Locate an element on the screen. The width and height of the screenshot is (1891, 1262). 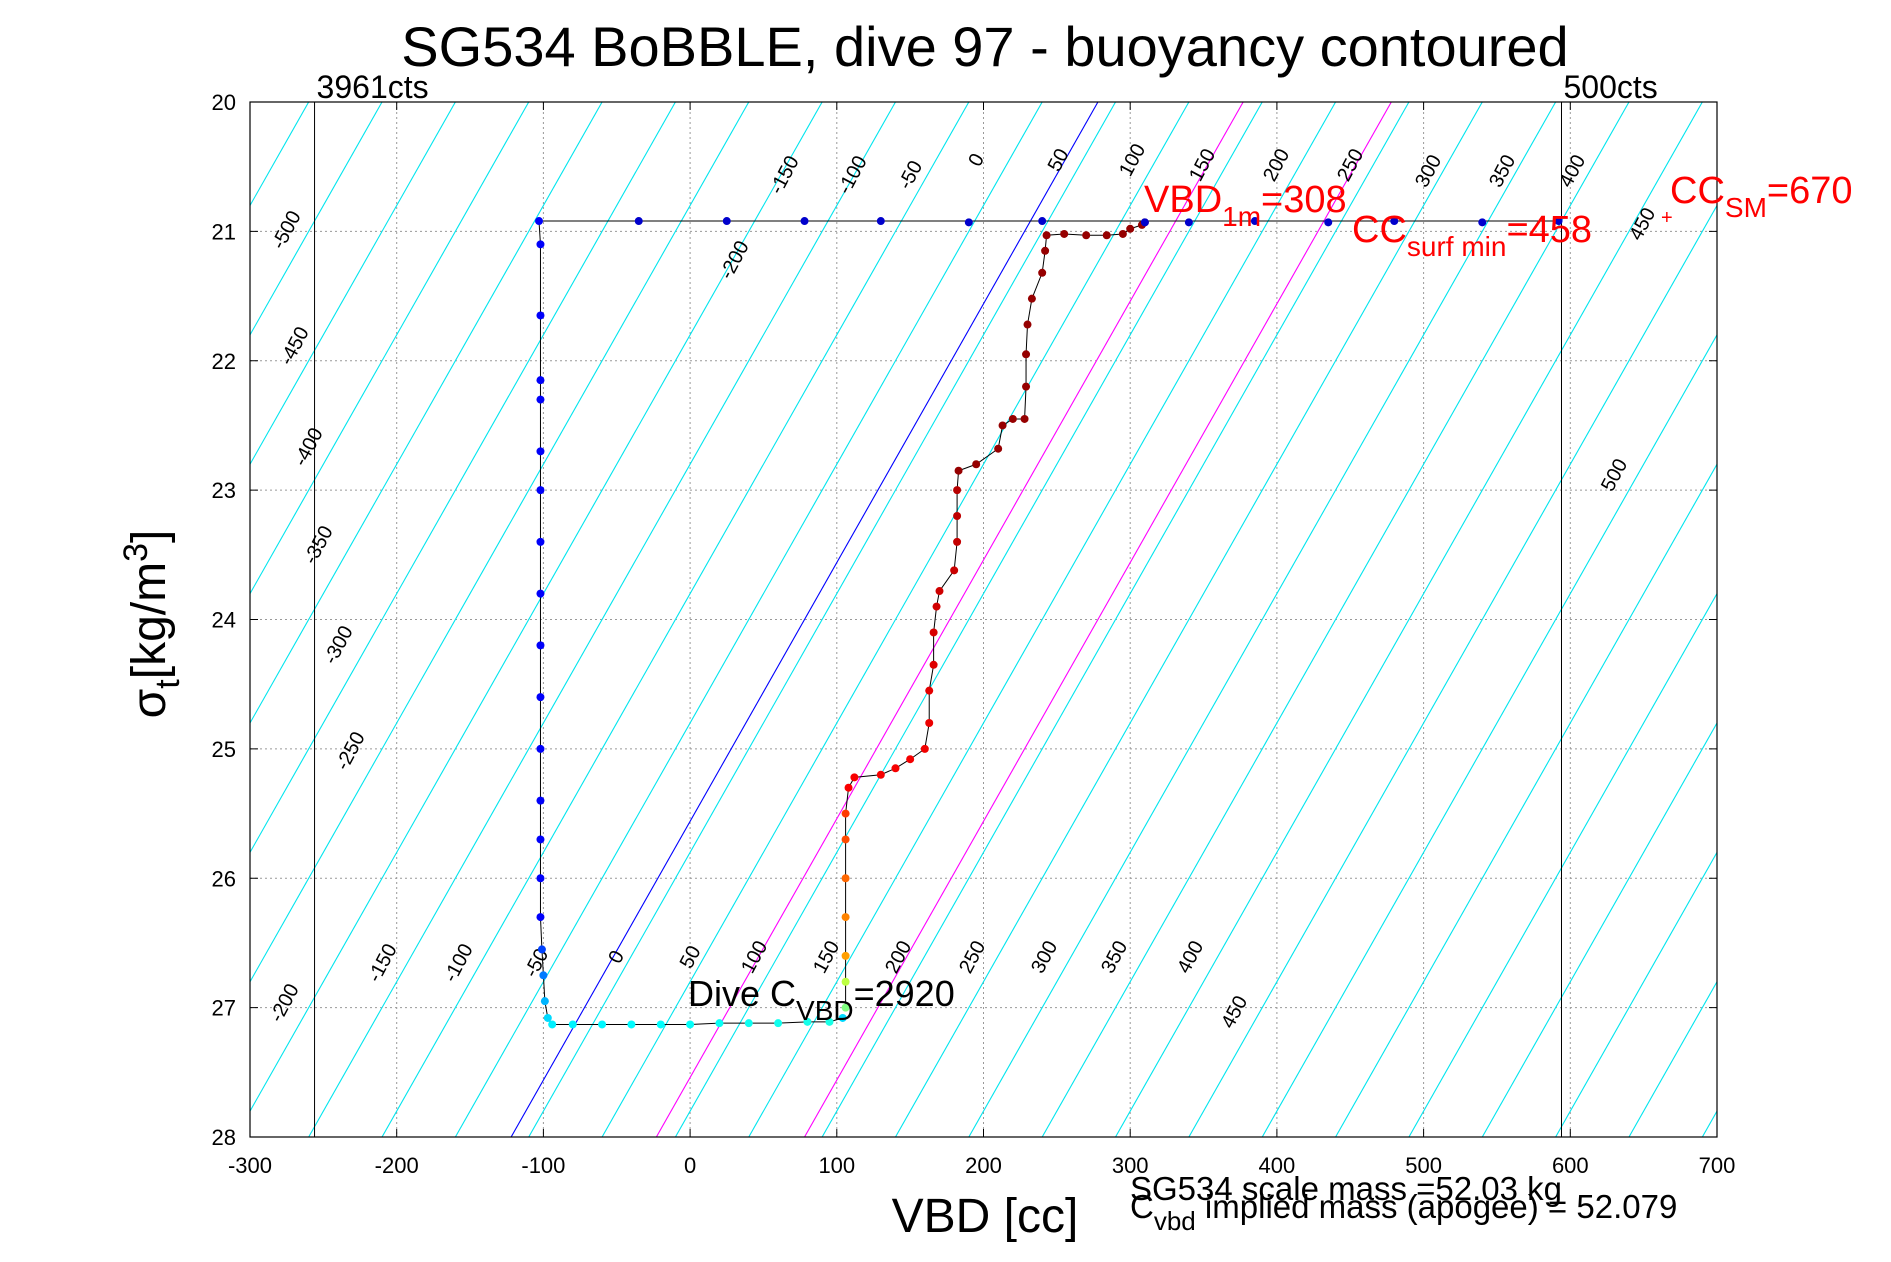
x-tick-label: 100 is located at coordinates (836, 1165).